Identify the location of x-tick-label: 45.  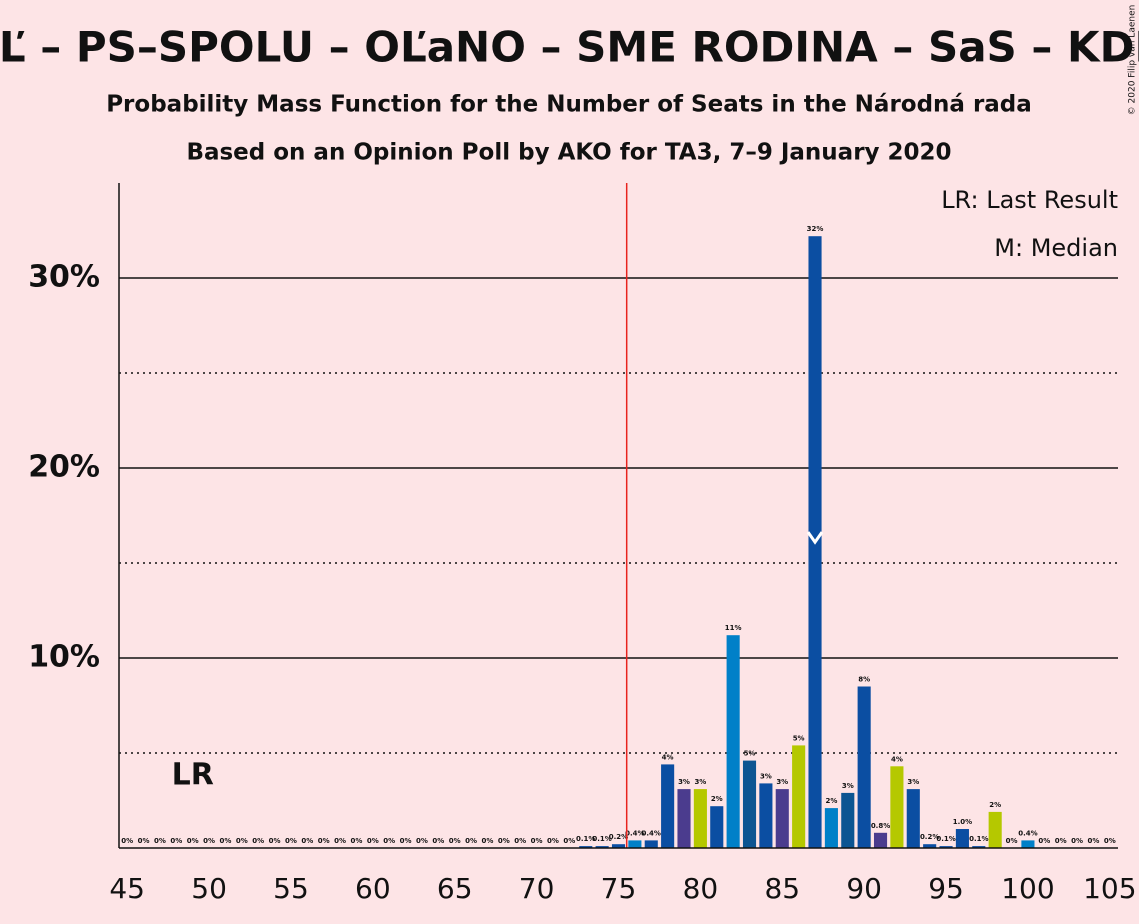
(127, 888).